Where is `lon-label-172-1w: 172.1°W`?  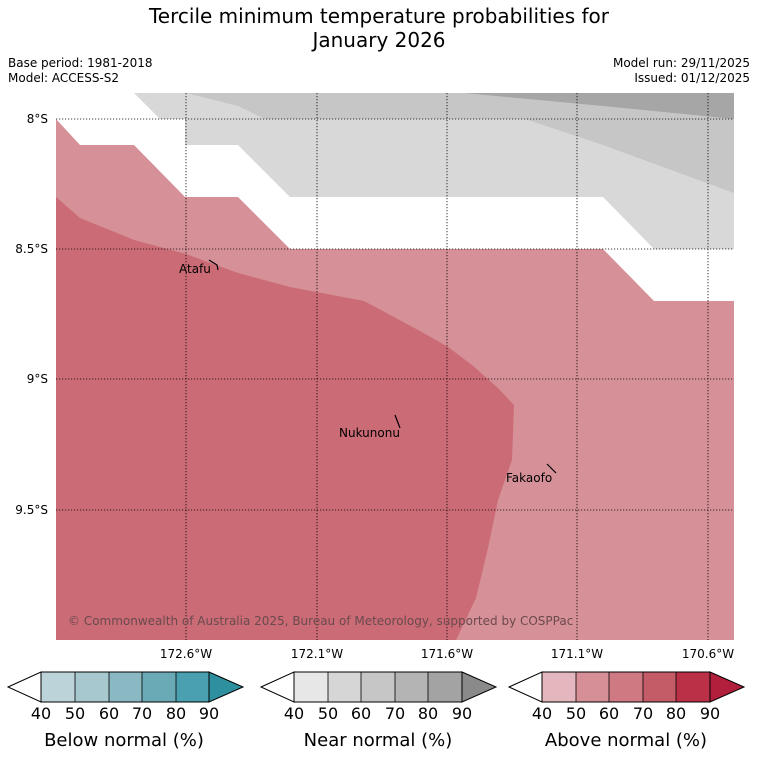
lon-label-172-1w: 172.1°W is located at coordinates (317, 654).